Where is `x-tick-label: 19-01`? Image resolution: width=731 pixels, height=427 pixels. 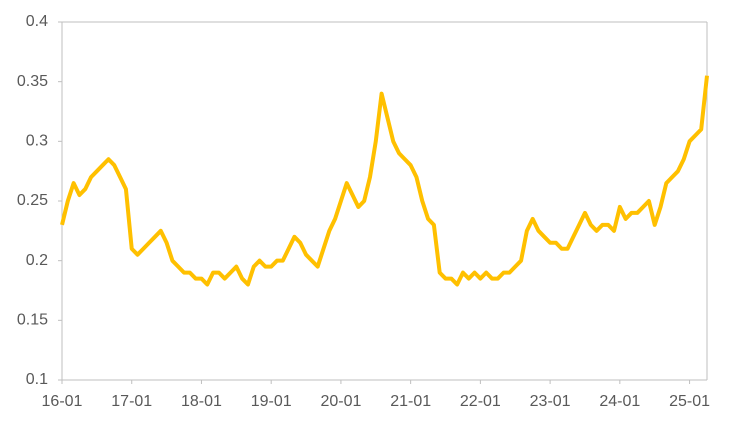 x-tick-label: 19-01 is located at coordinates (271, 401).